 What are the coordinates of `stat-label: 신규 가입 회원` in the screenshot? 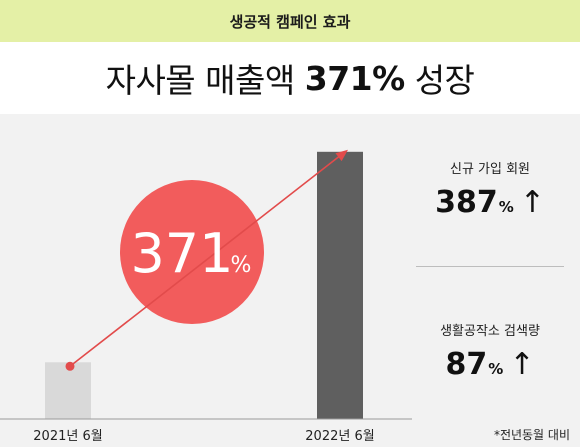 It's located at (490, 169).